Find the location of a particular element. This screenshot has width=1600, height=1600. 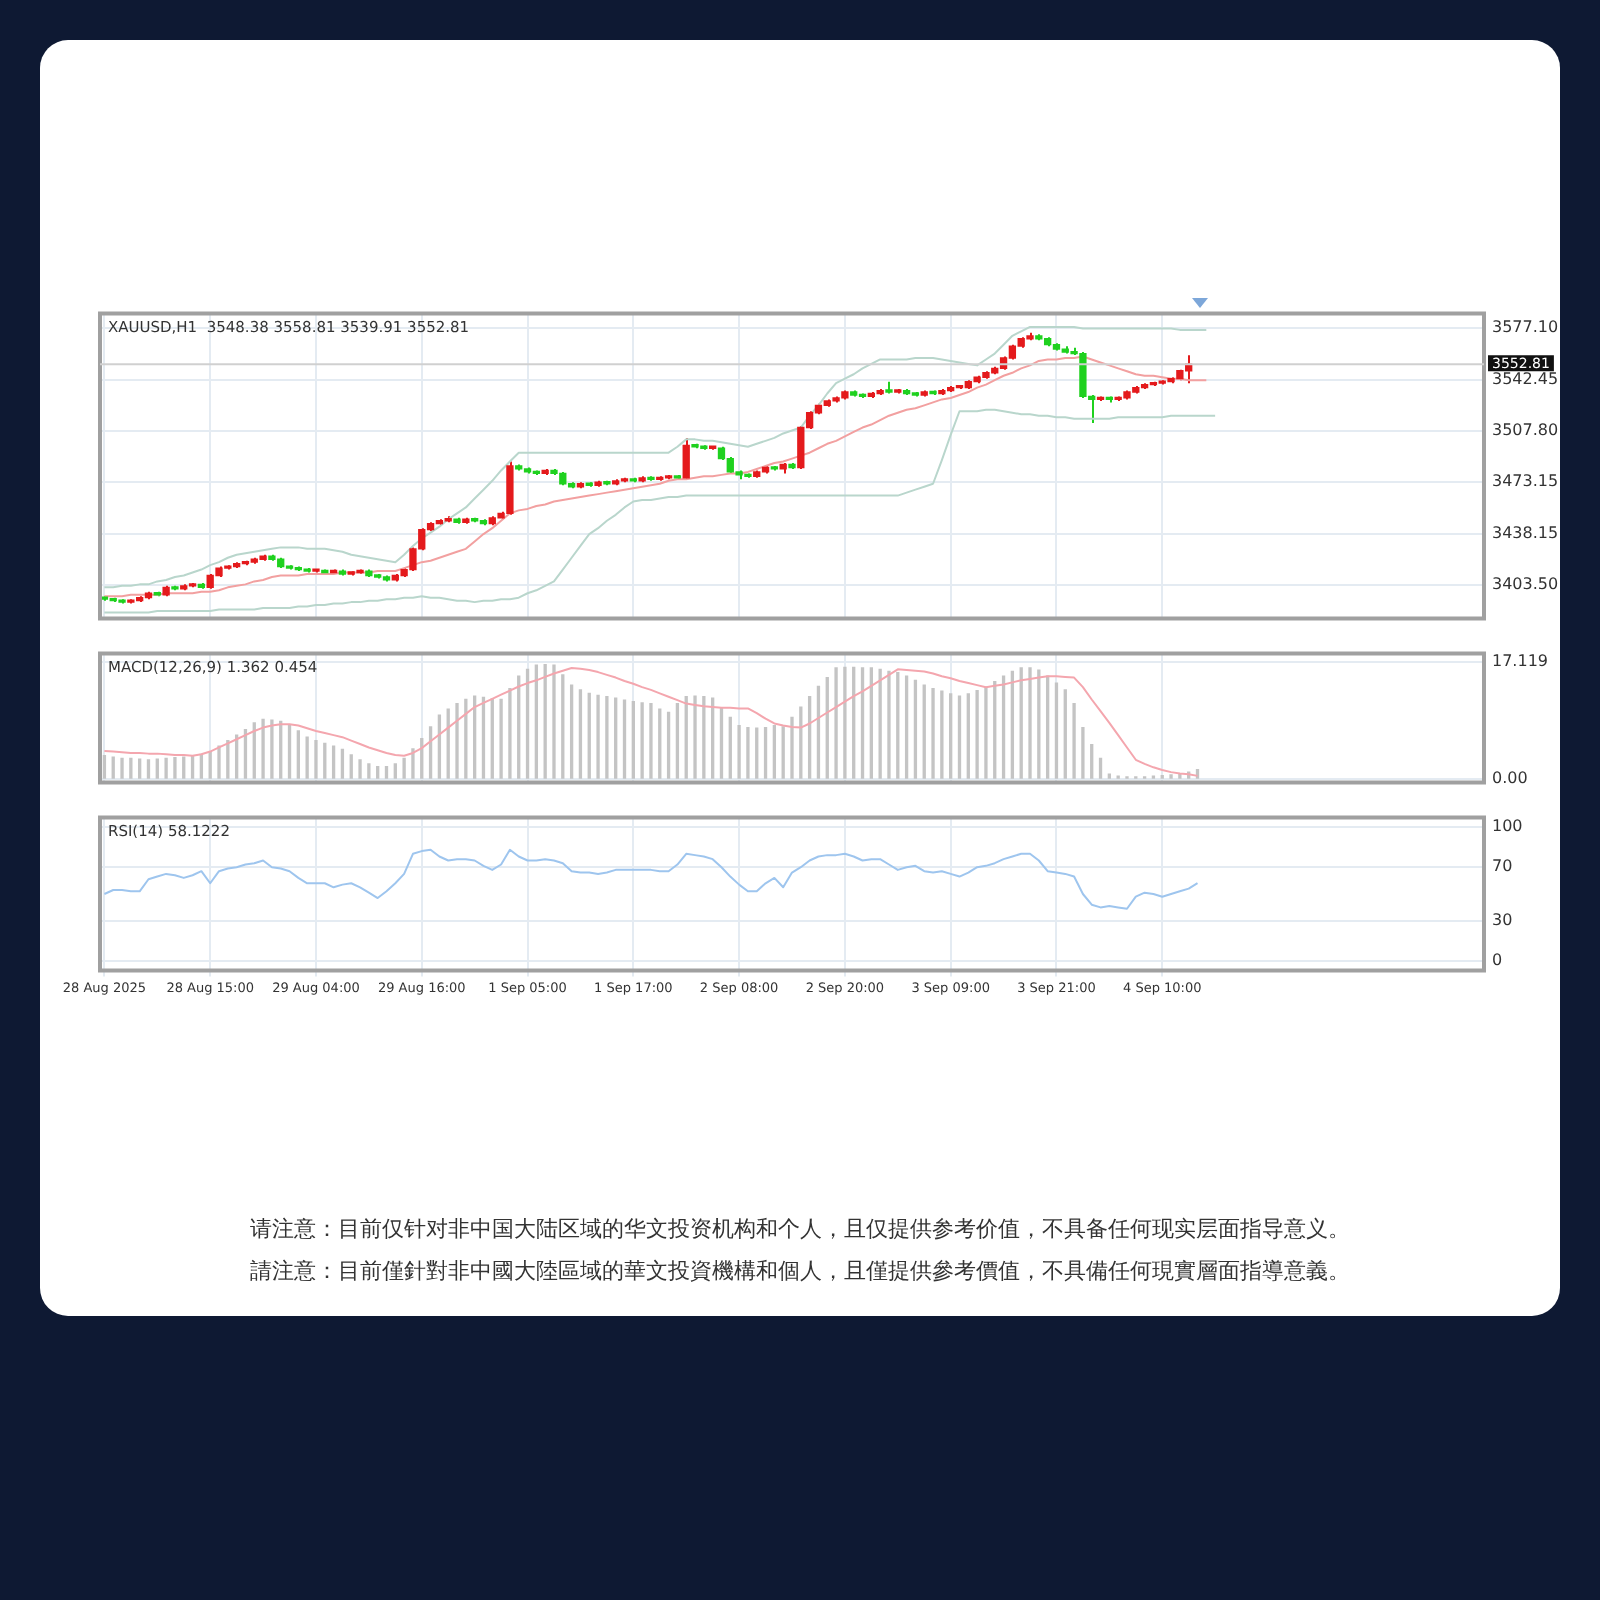

y-tick-label: 100 is located at coordinates (1507, 826).